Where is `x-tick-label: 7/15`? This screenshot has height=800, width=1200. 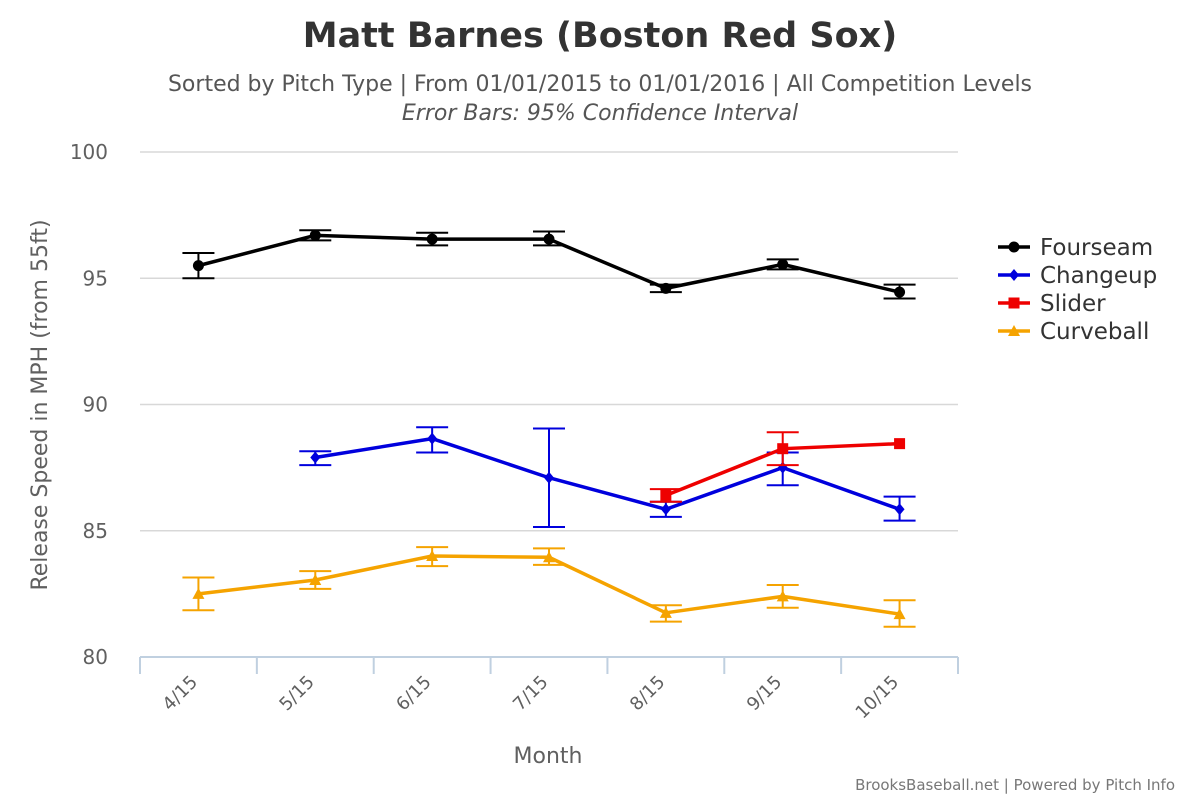
x-tick-label: 7/15 is located at coordinates (530, 693).